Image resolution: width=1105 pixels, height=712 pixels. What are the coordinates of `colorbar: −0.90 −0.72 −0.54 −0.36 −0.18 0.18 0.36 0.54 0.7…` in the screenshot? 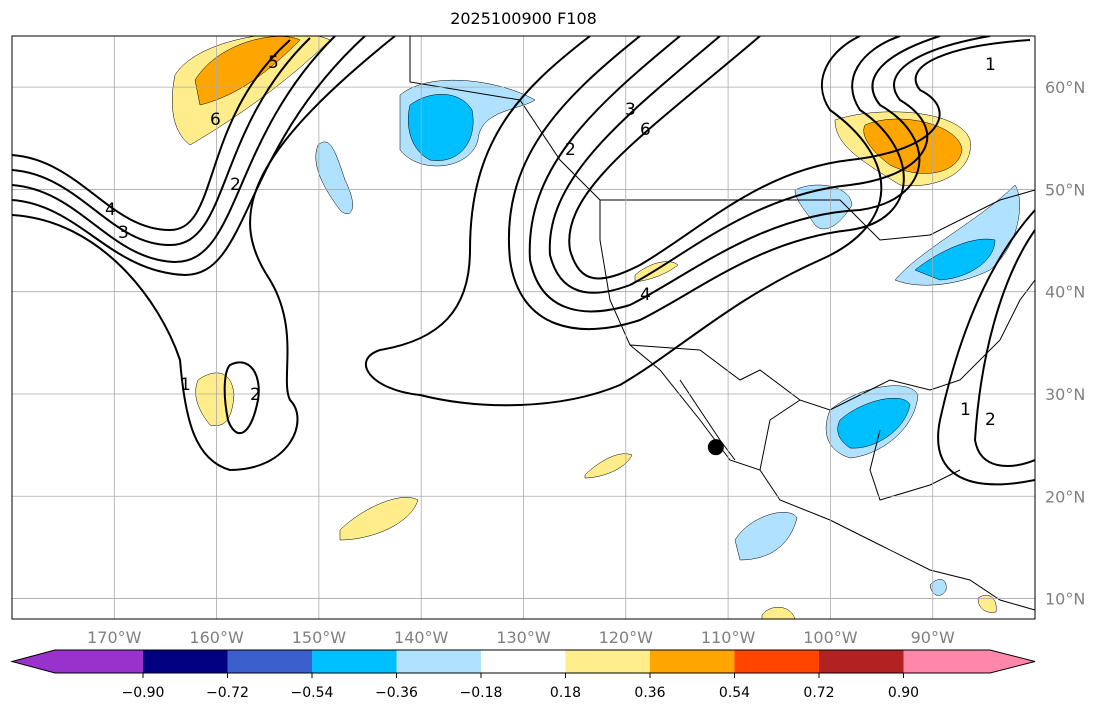 It's located at (523, 675).